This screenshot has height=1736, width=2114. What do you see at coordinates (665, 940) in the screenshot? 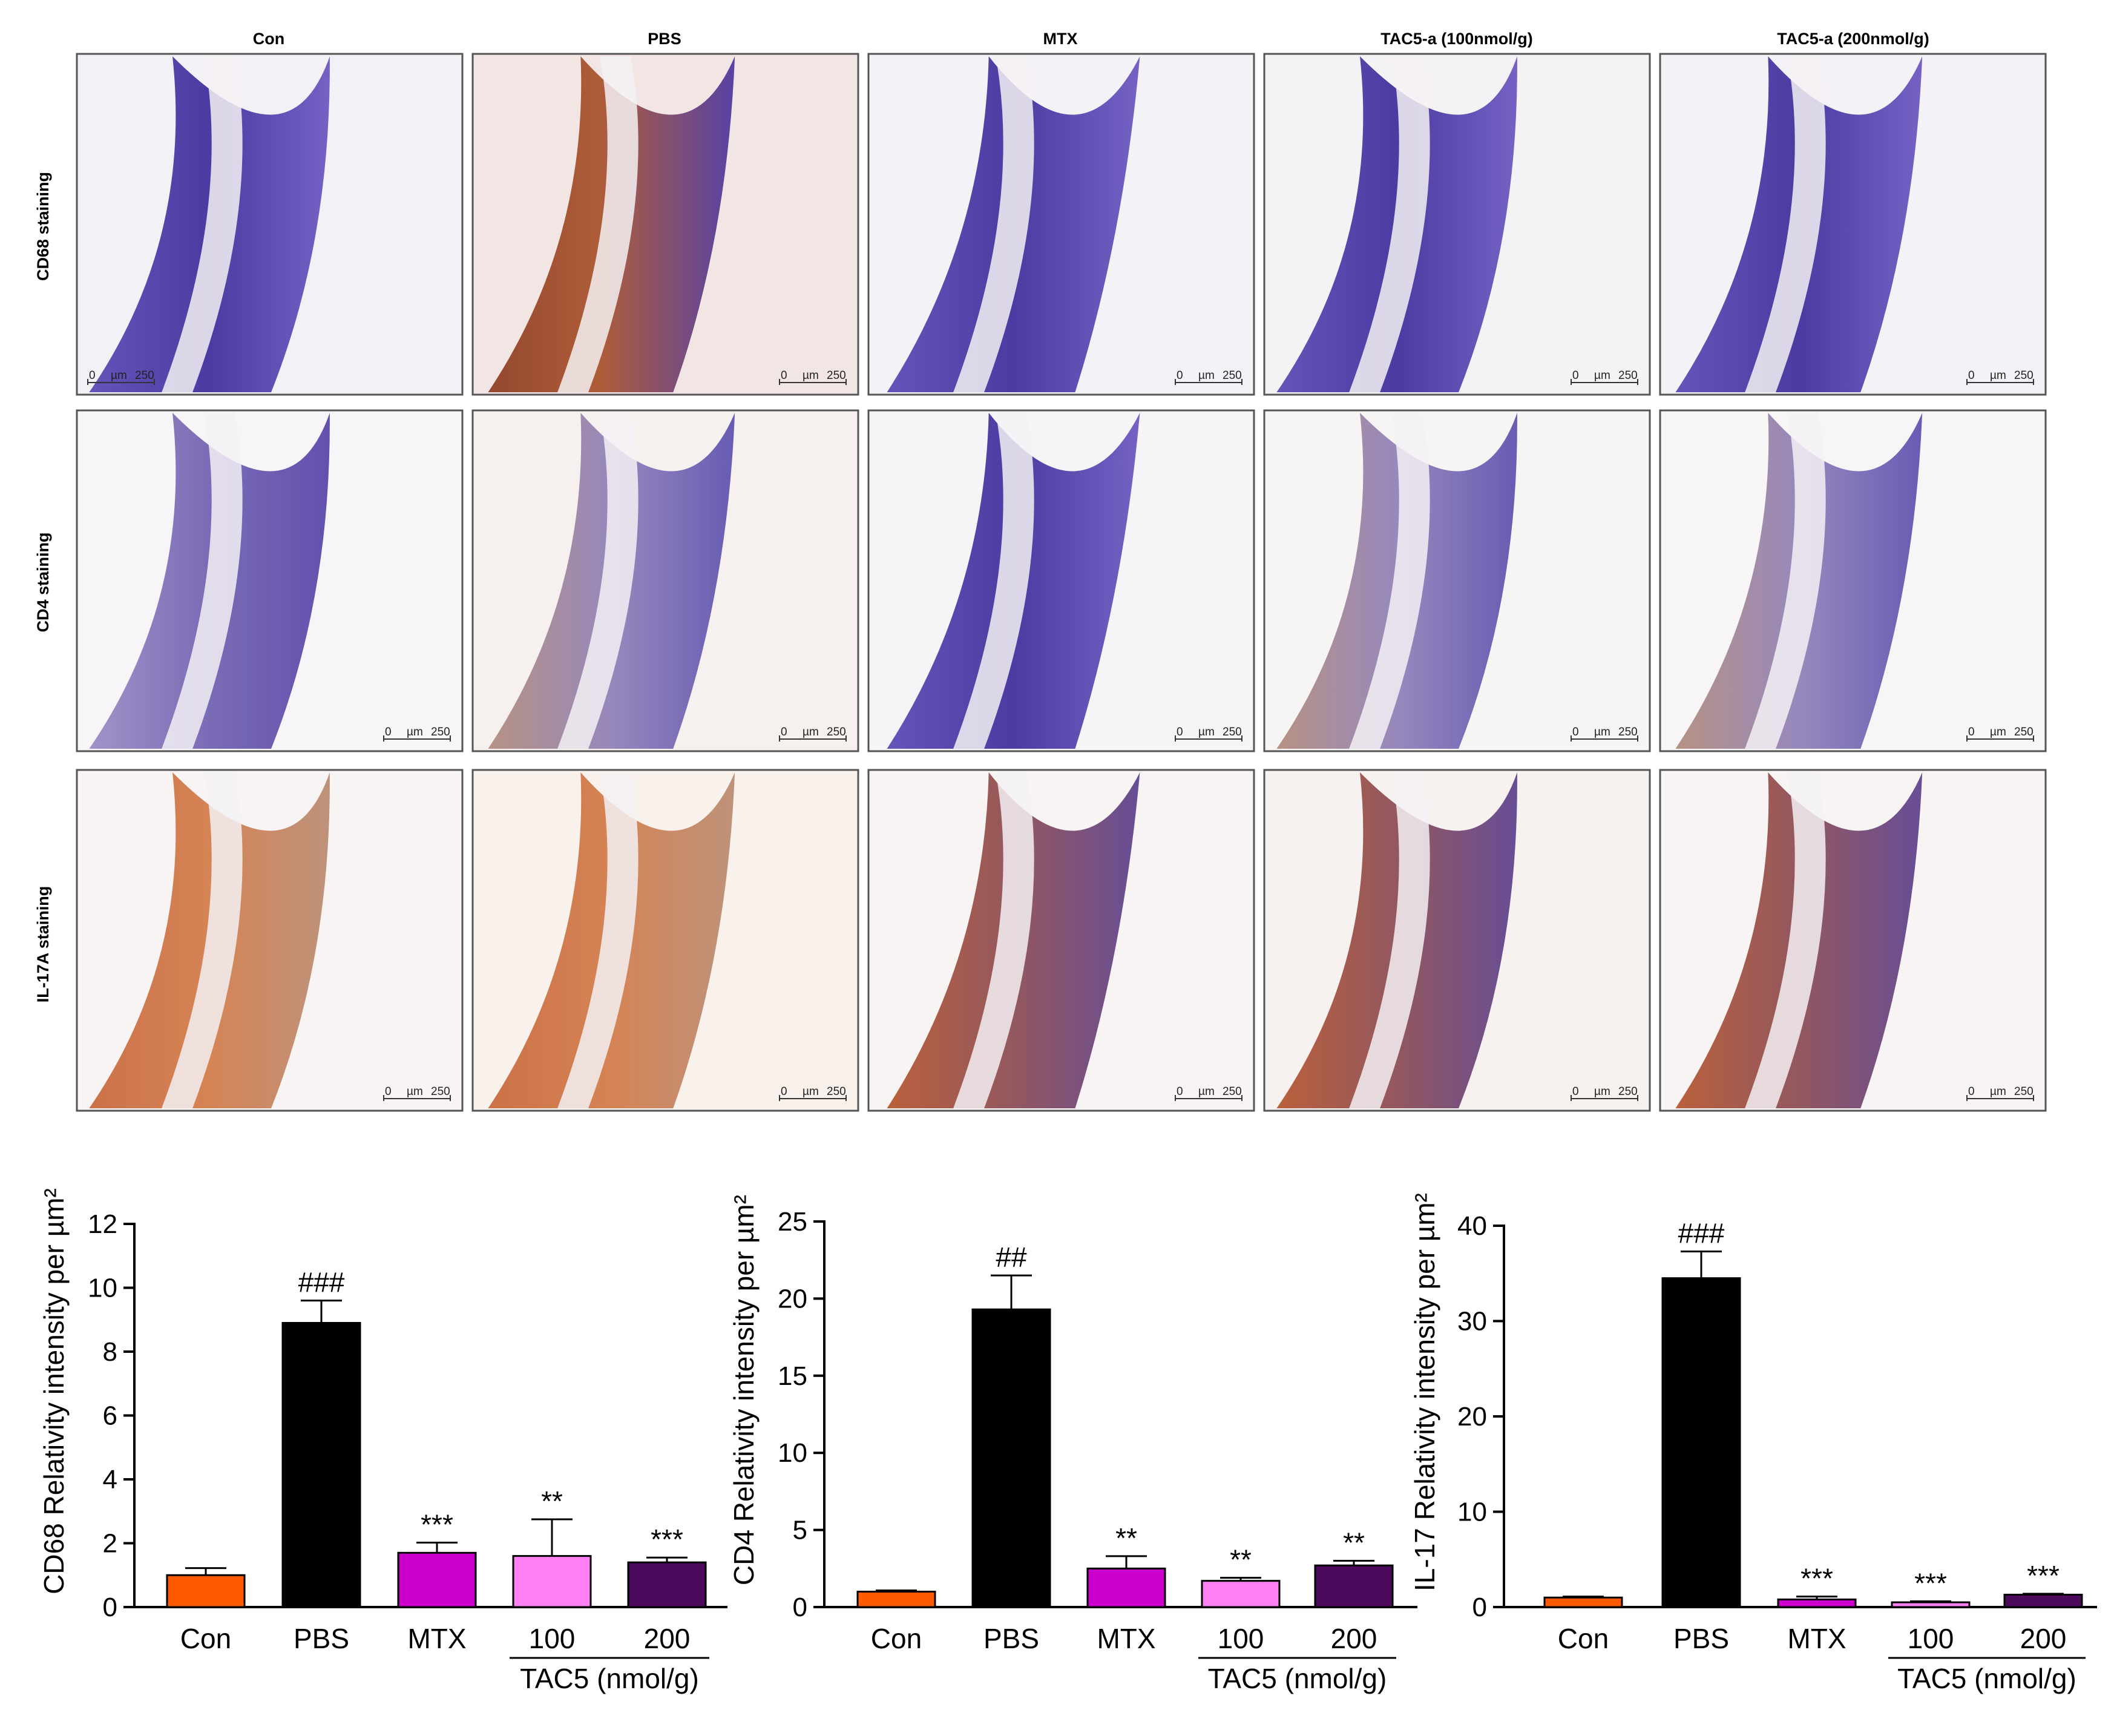
I see `micrograph-il17a-pbs: 0 µm 250` at bounding box center [665, 940].